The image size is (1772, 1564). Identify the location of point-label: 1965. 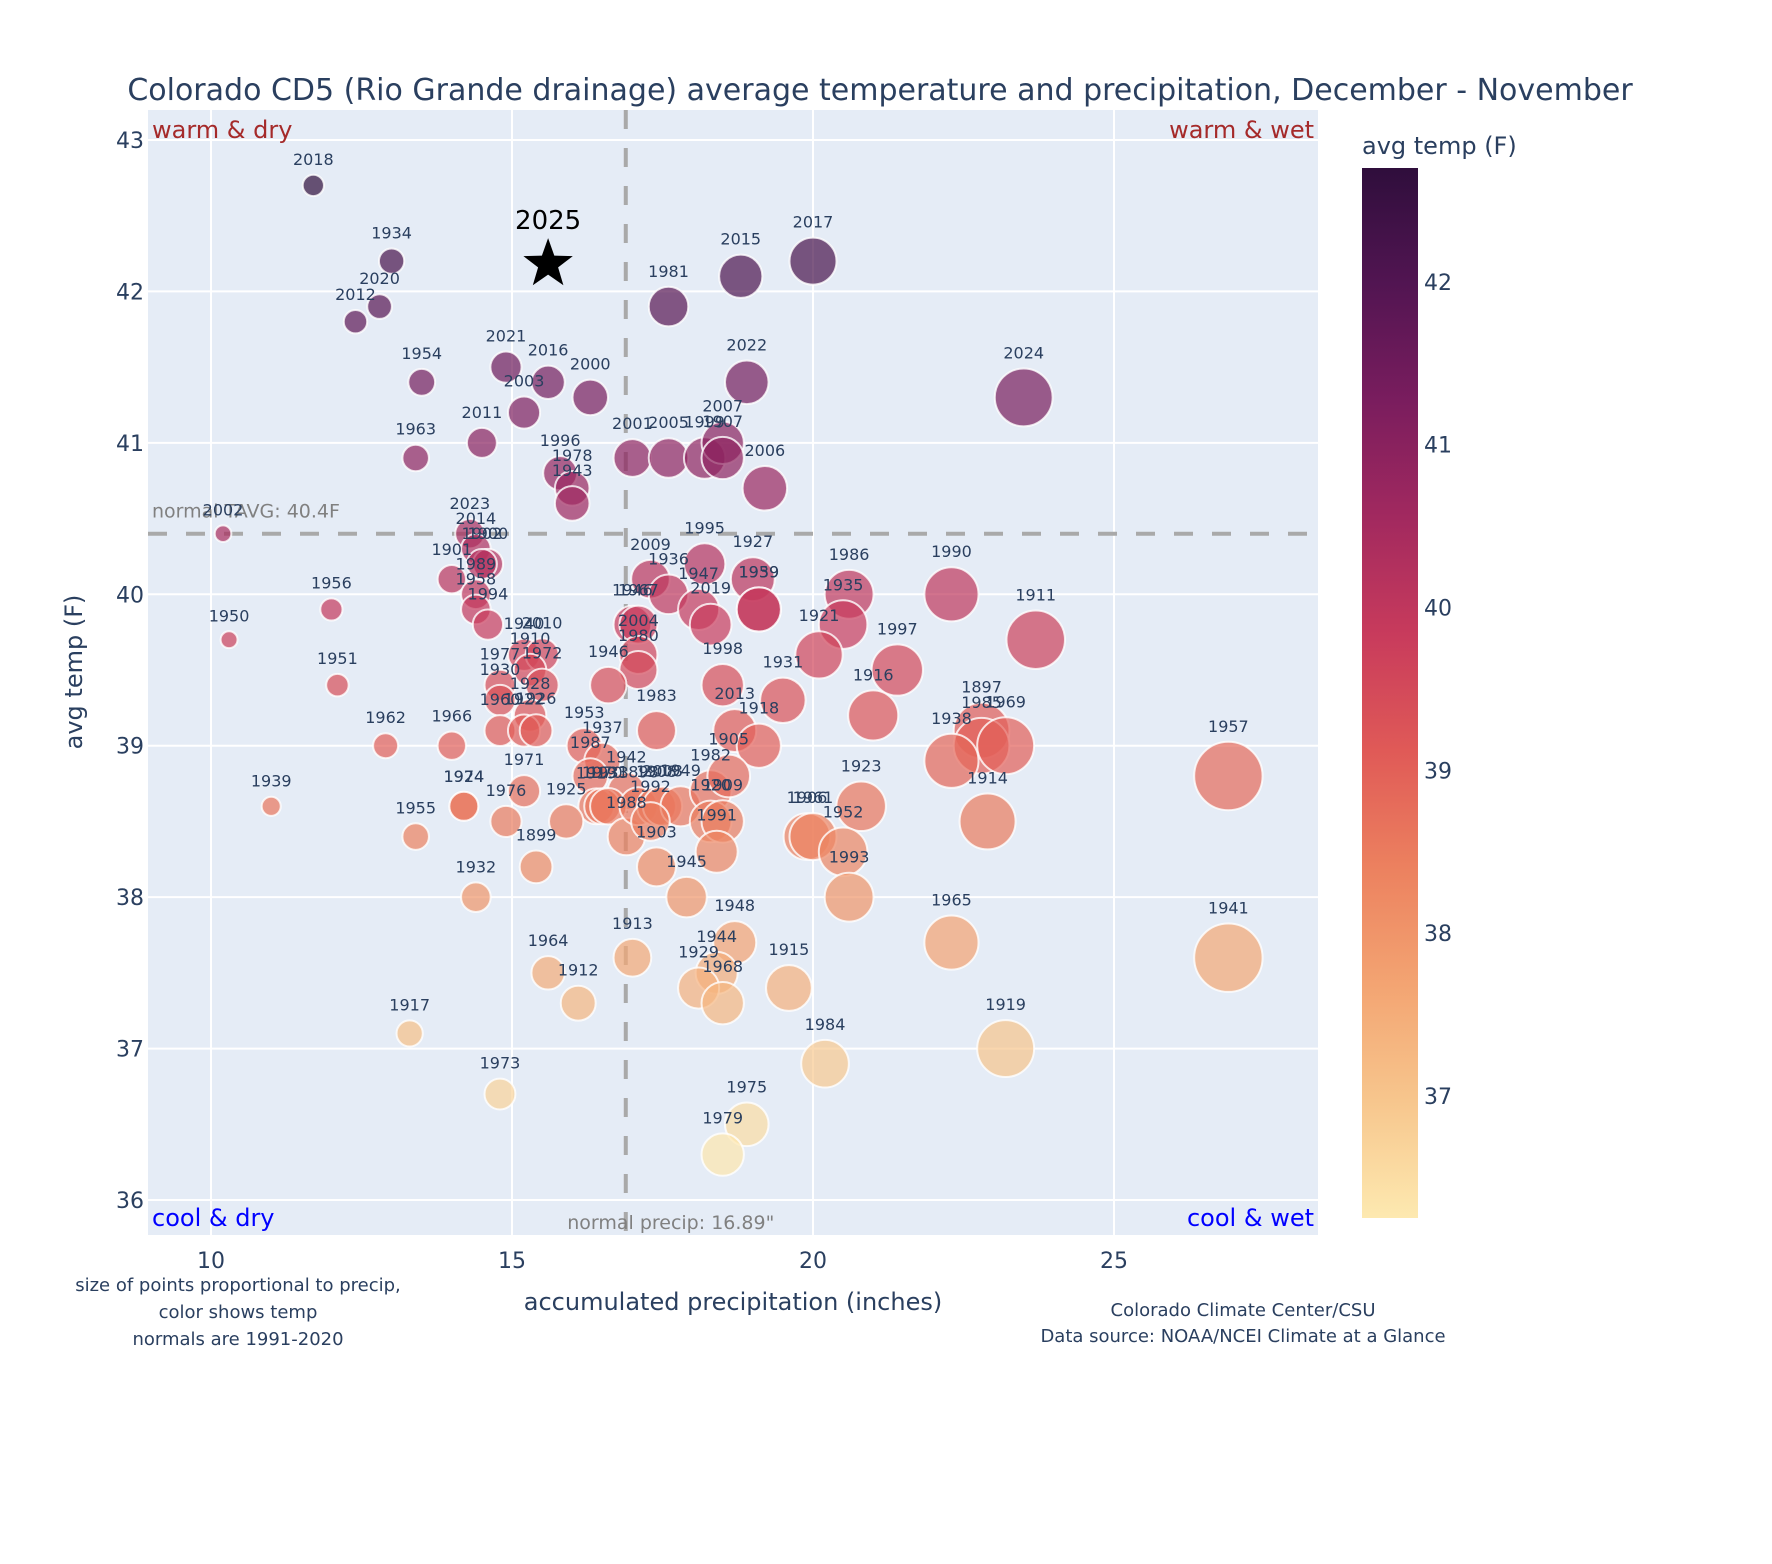
(951, 900).